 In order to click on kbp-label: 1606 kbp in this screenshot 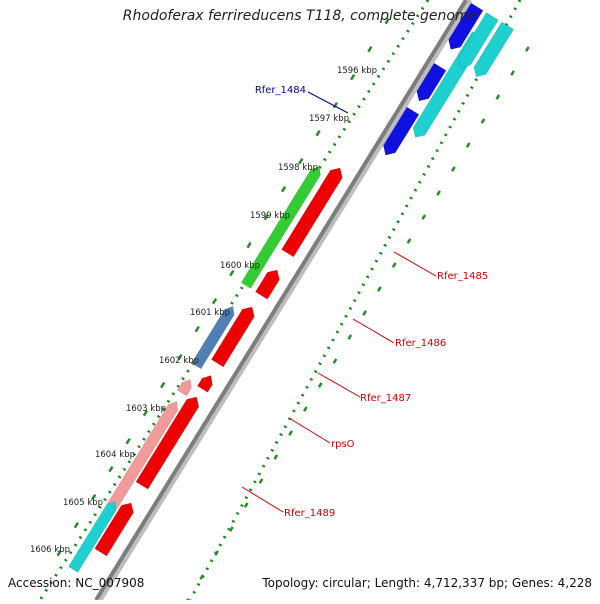, I will do `click(50, 550)`.